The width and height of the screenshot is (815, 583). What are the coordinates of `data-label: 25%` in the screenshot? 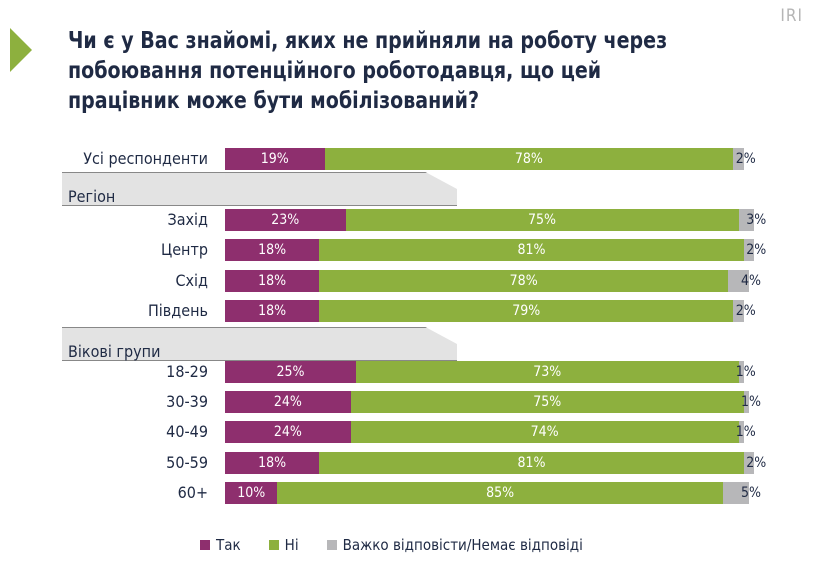 It's located at (290, 372).